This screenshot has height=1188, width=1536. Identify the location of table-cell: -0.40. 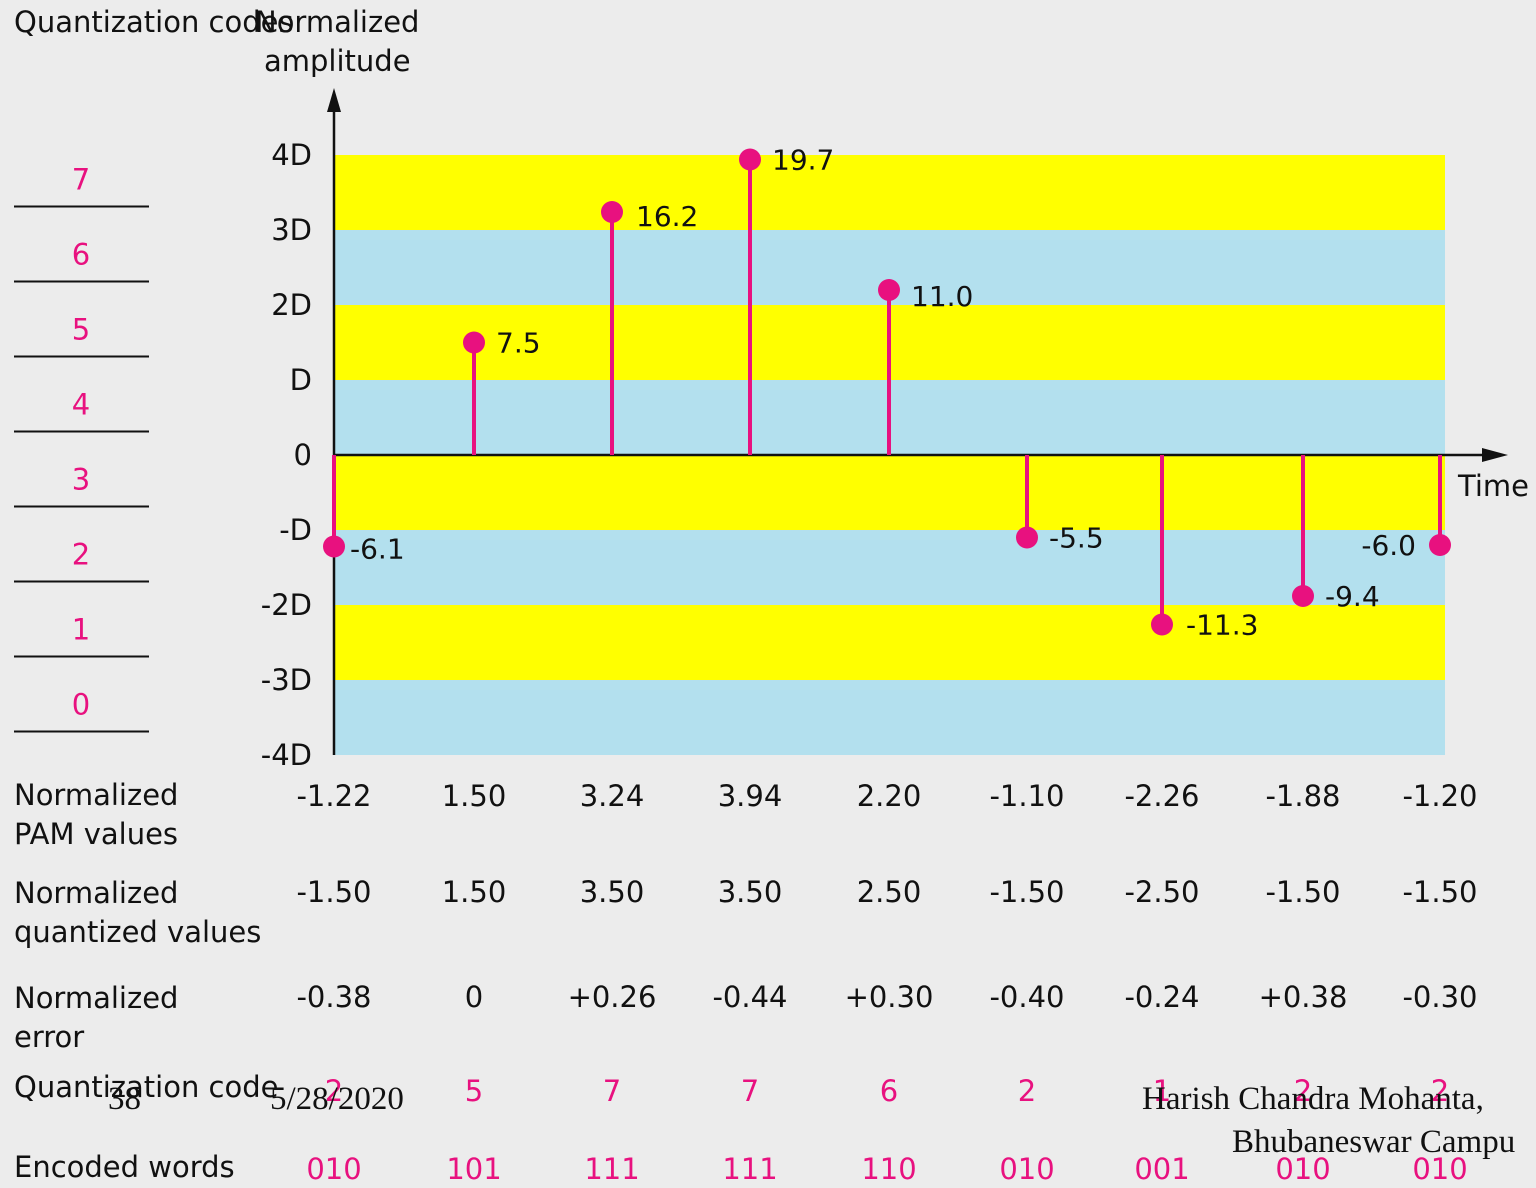
(1027, 997).